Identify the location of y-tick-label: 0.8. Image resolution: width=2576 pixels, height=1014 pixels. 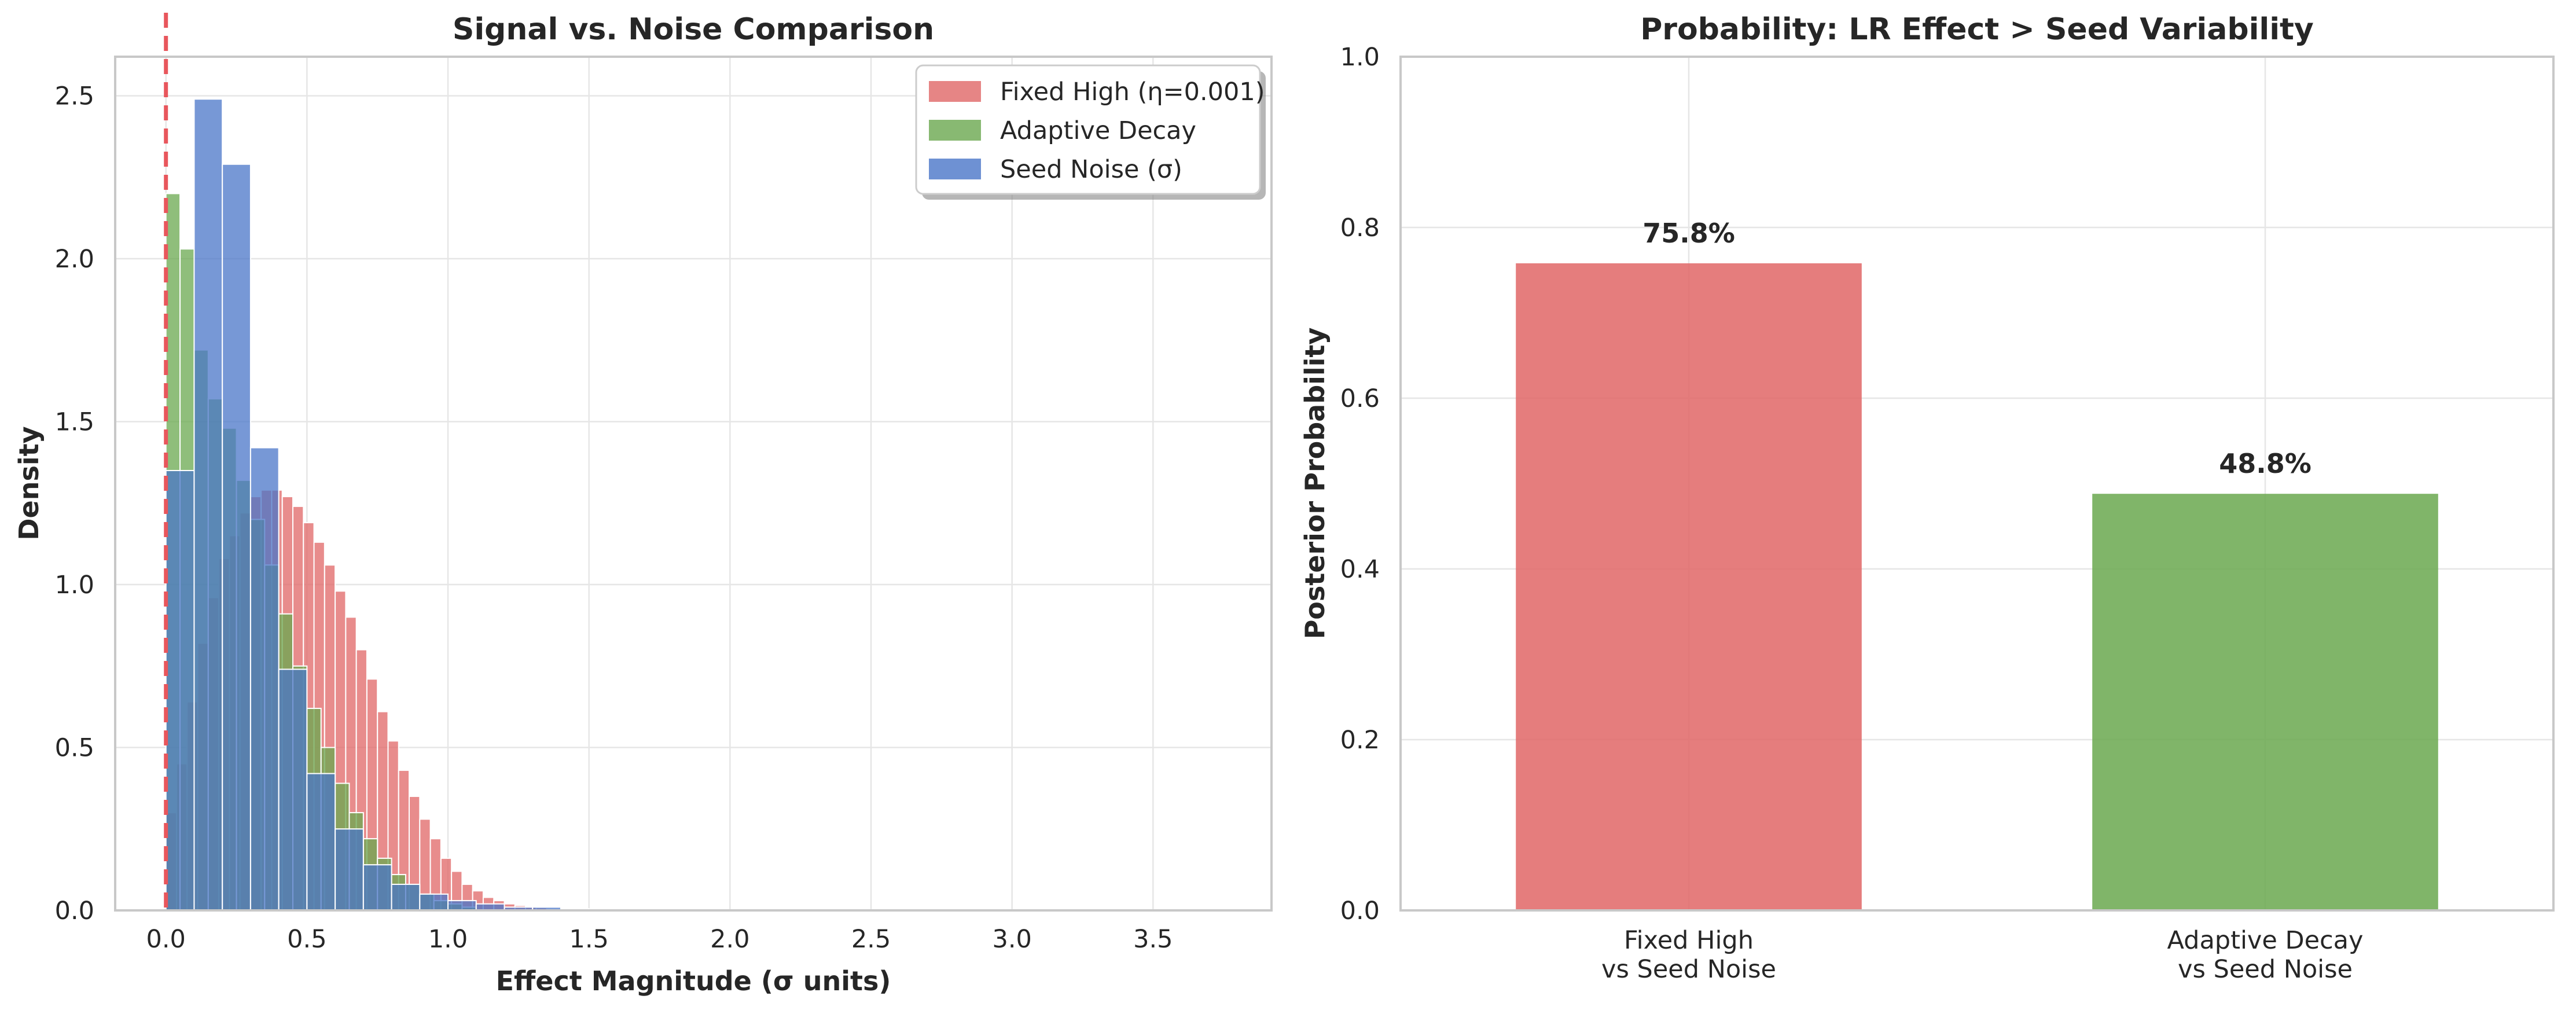
(1360, 228).